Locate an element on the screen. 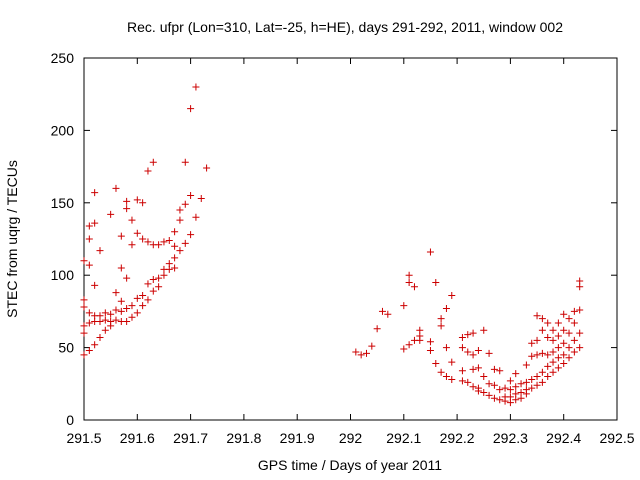  x-tick-label: 292.3 is located at coordinates (510, 438).